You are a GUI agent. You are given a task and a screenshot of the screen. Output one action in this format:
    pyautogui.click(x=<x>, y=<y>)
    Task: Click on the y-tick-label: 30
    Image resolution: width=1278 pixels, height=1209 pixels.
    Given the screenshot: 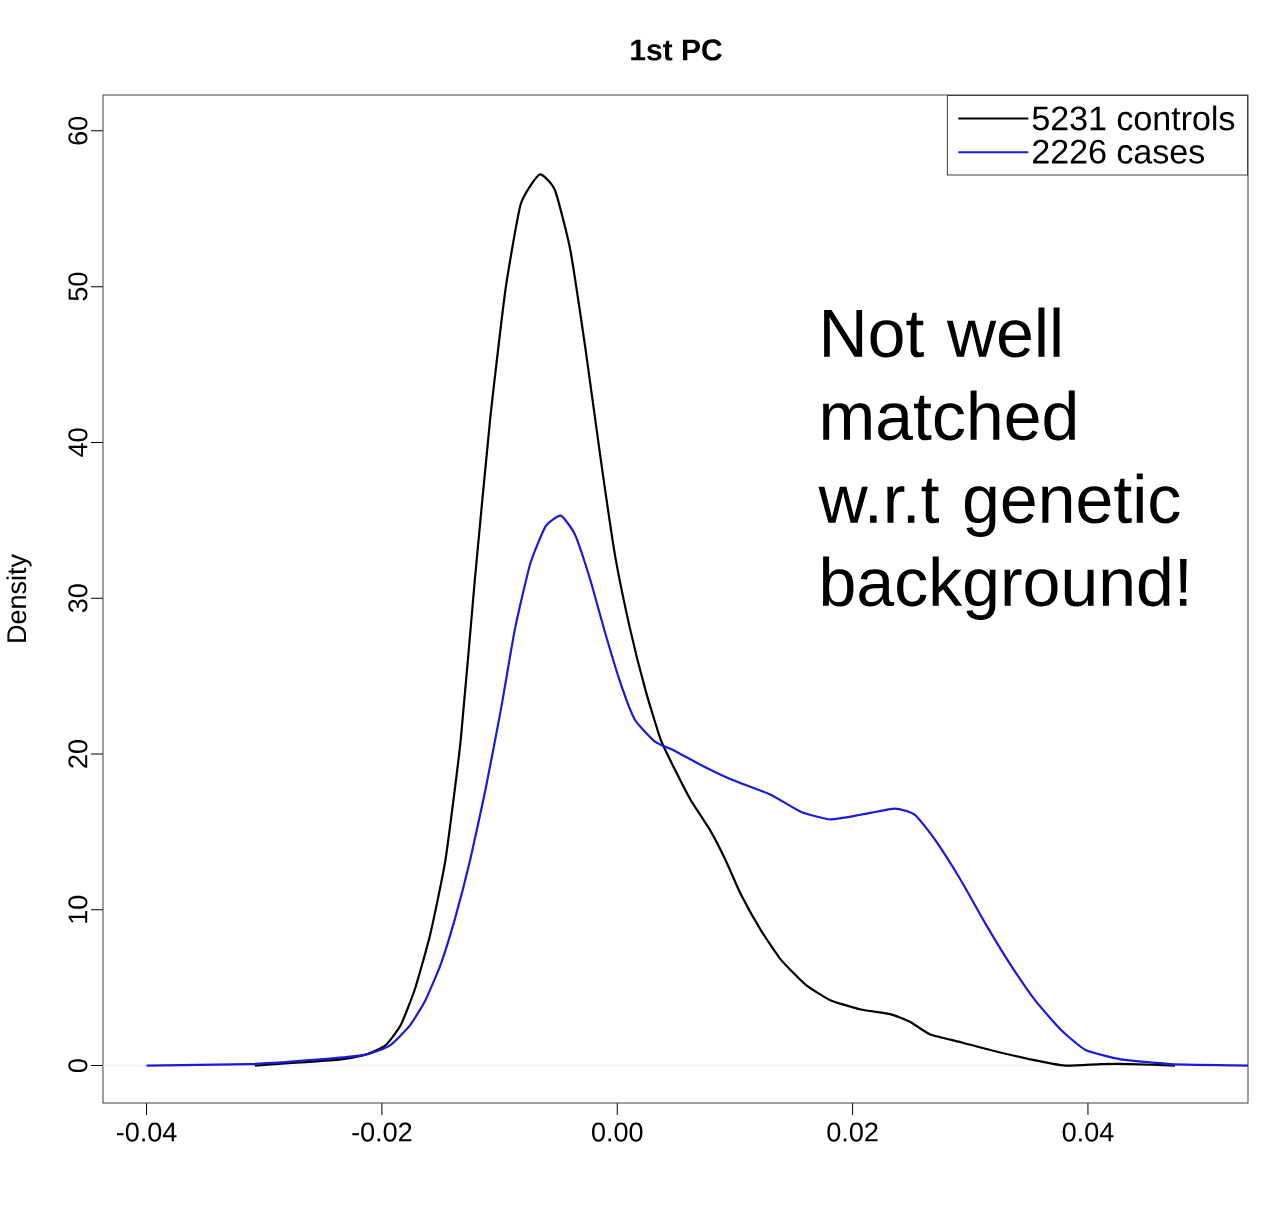 What is the action you would take?
    pyautogui.click(x=78, y=598)
    